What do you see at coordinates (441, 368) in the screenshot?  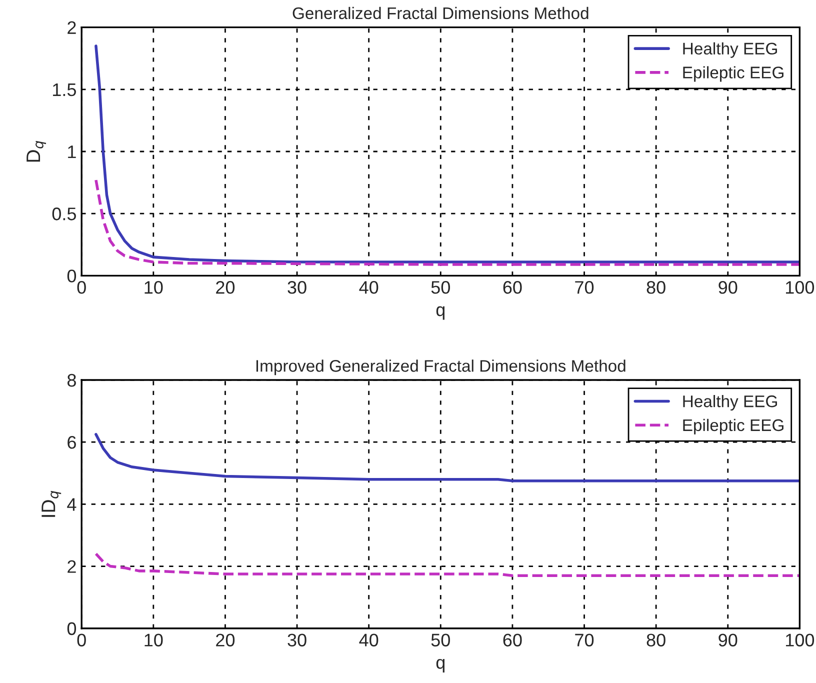 I see `chart-title: Improved Generalized Fractal Dimensions Method` at bounding box center [441, 368].